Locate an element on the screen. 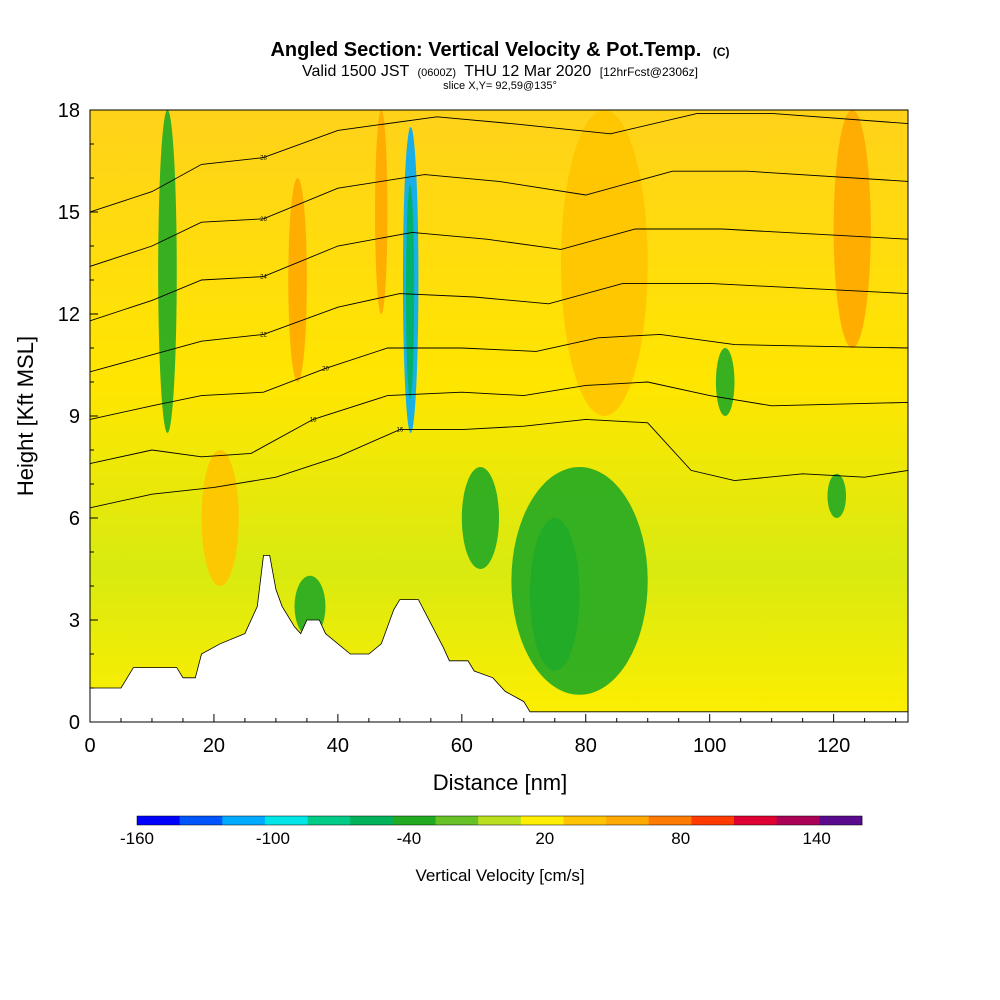 The image size is (1000, 1000). colorbar-tick-label: 140 is located at coordinates (817, 838).